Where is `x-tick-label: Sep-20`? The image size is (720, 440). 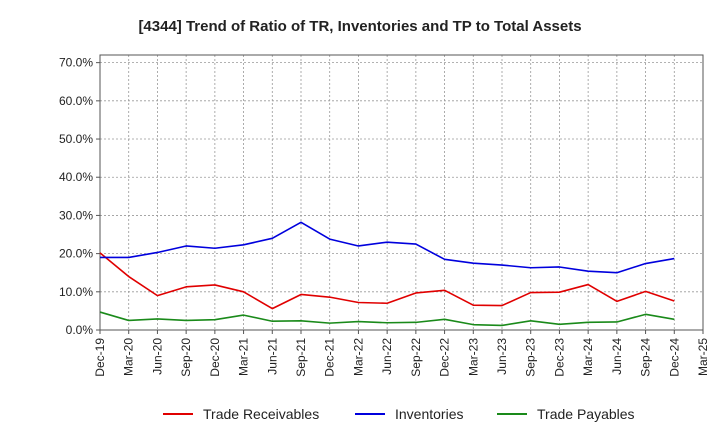 x-tick-label: Sep-20 is located at coordinates (186, 357).